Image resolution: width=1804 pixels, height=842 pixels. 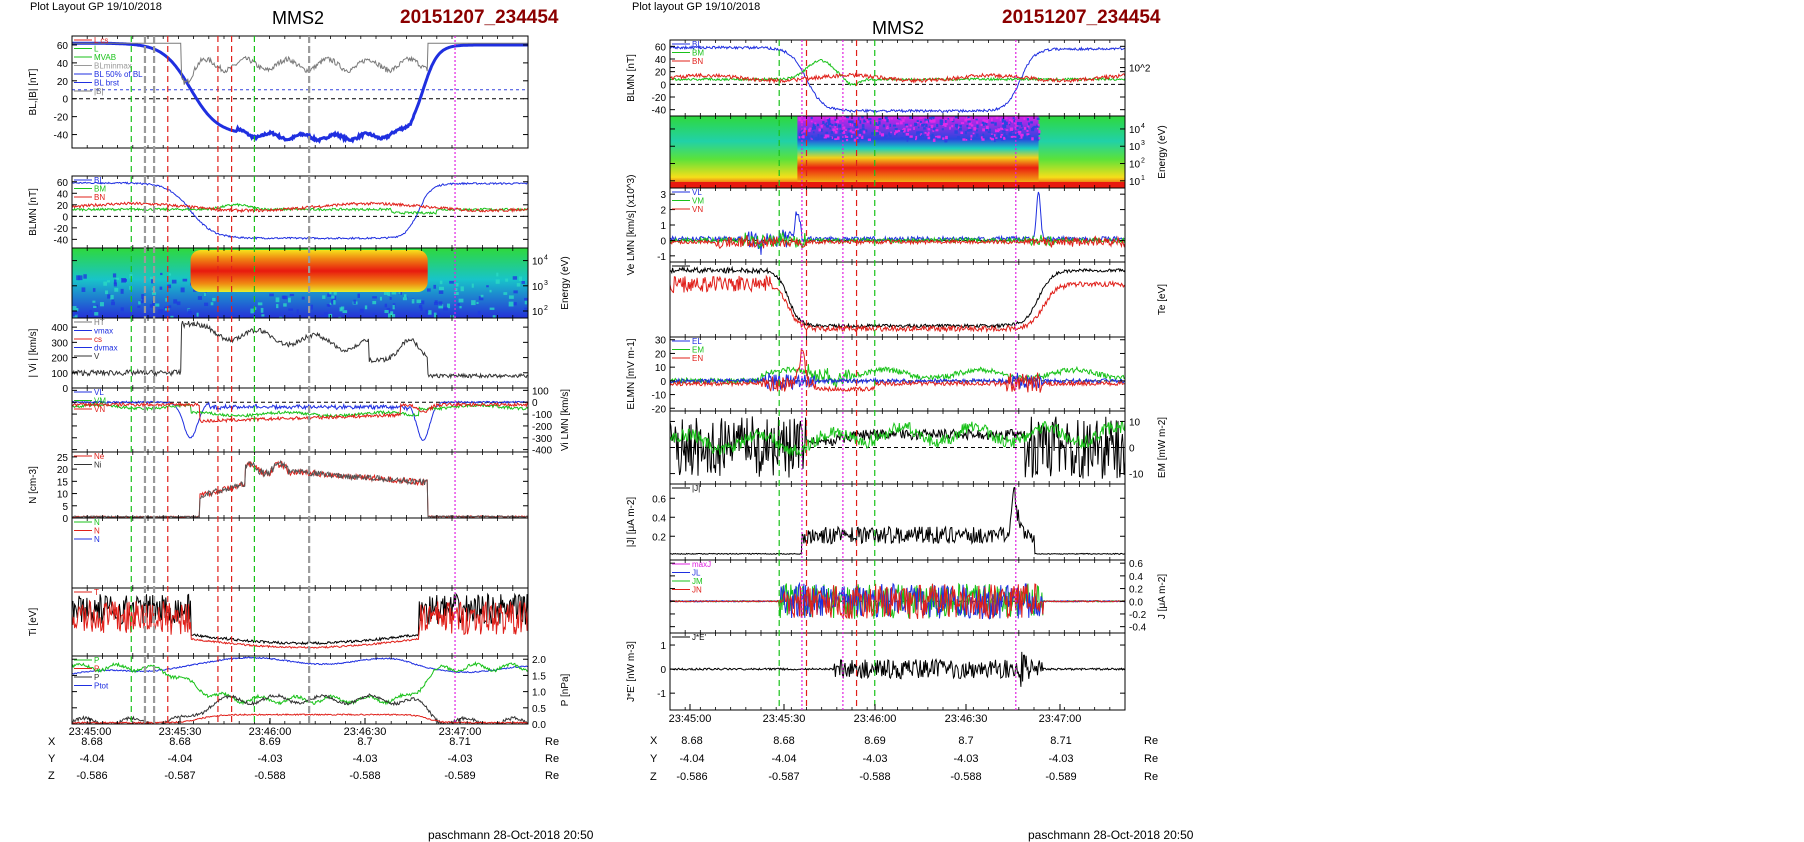 What do you see at coordinates (270, 732) in the screenshot?
I see `x-tick-label: 23:46:00` at bounding box center [270, 732].